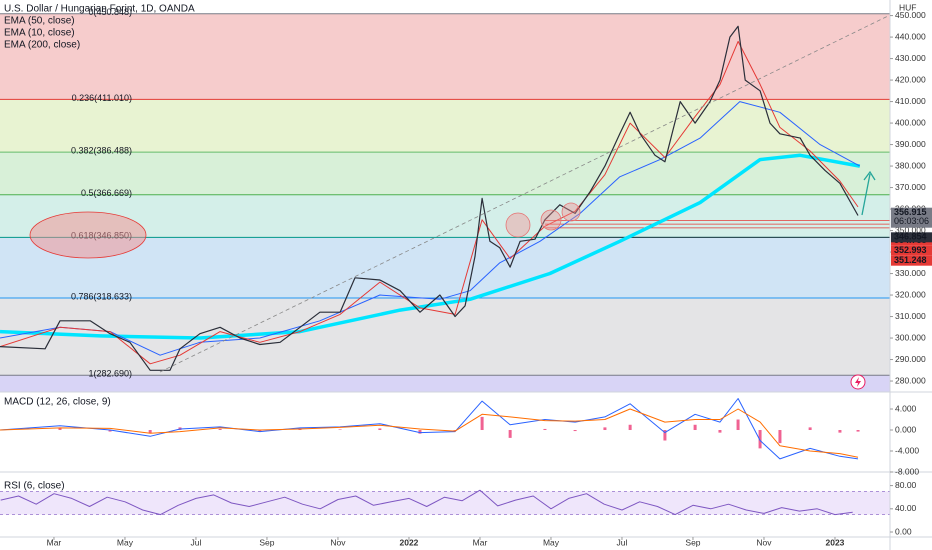 The image size is (932, 550). I want to click on alert-bolt, so click(858, 382).